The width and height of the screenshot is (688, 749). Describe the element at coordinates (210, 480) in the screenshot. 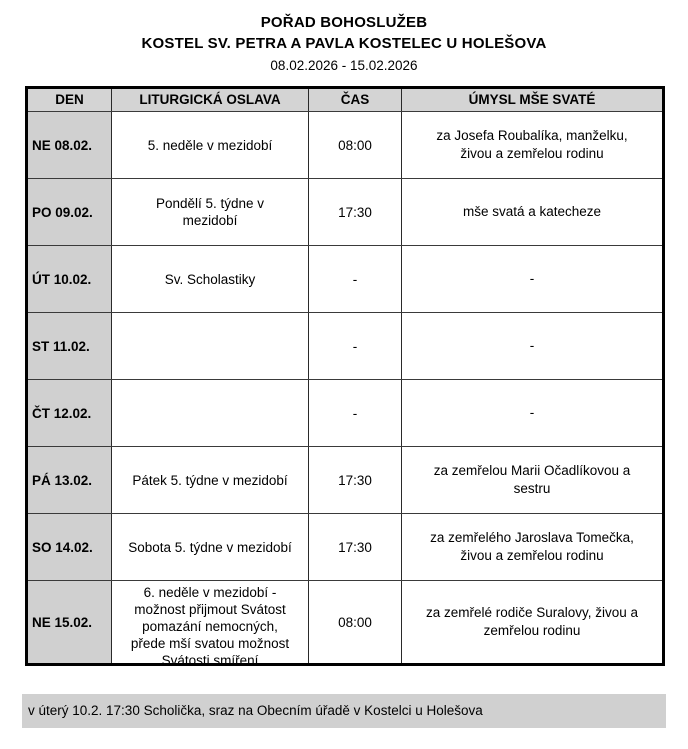

I see `cell-liturgy: Pátek 5. týdne v mezidobí` at that location.